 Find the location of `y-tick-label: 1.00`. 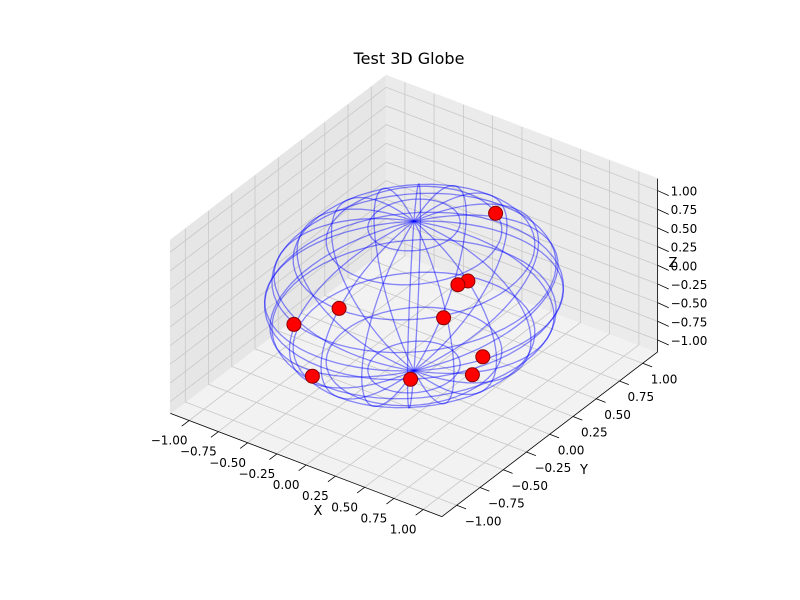

y-tick-label: 1.00 is located at coordinates (664, 379).